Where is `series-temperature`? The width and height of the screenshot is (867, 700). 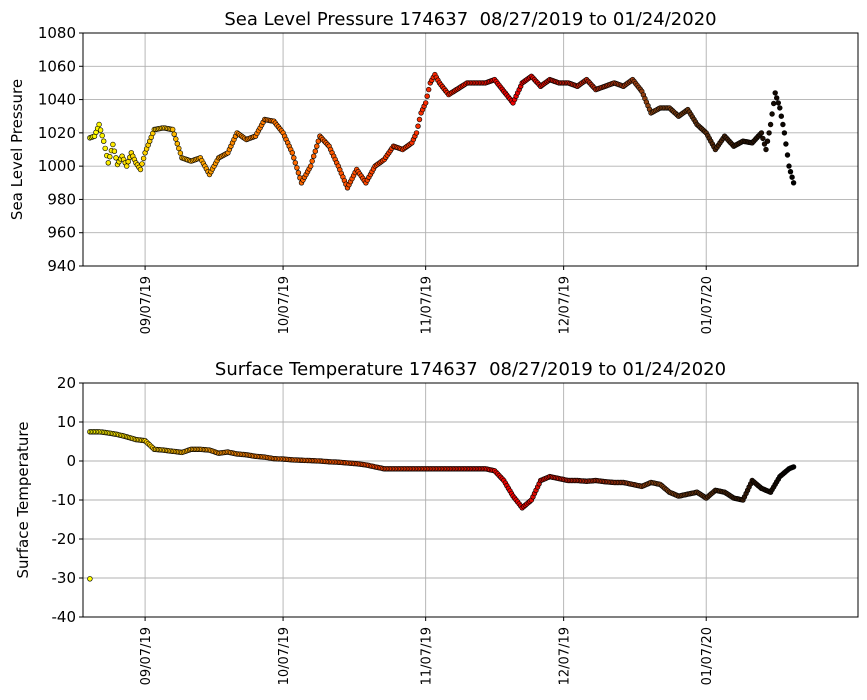
series-temperature is located at coordinates (442, 470).